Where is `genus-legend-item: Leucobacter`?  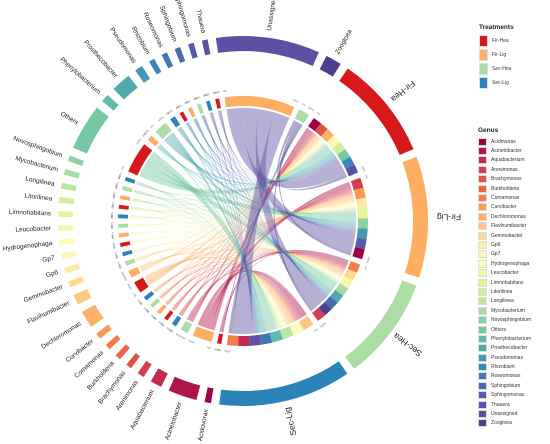 genus-legend-item: Leucobacter is located at coordinates (504, 273).